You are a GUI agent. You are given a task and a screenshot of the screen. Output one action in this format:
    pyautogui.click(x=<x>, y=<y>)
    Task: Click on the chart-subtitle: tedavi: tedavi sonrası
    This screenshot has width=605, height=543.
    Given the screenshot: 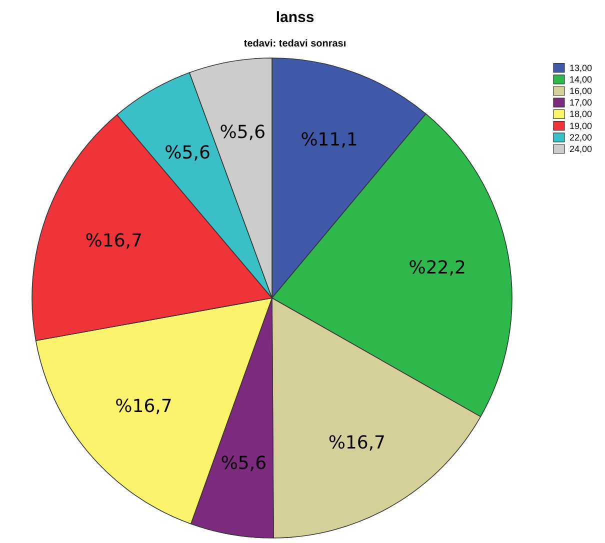 What is the action you would take?
    pyautogui.click(x=295, y=44)
    